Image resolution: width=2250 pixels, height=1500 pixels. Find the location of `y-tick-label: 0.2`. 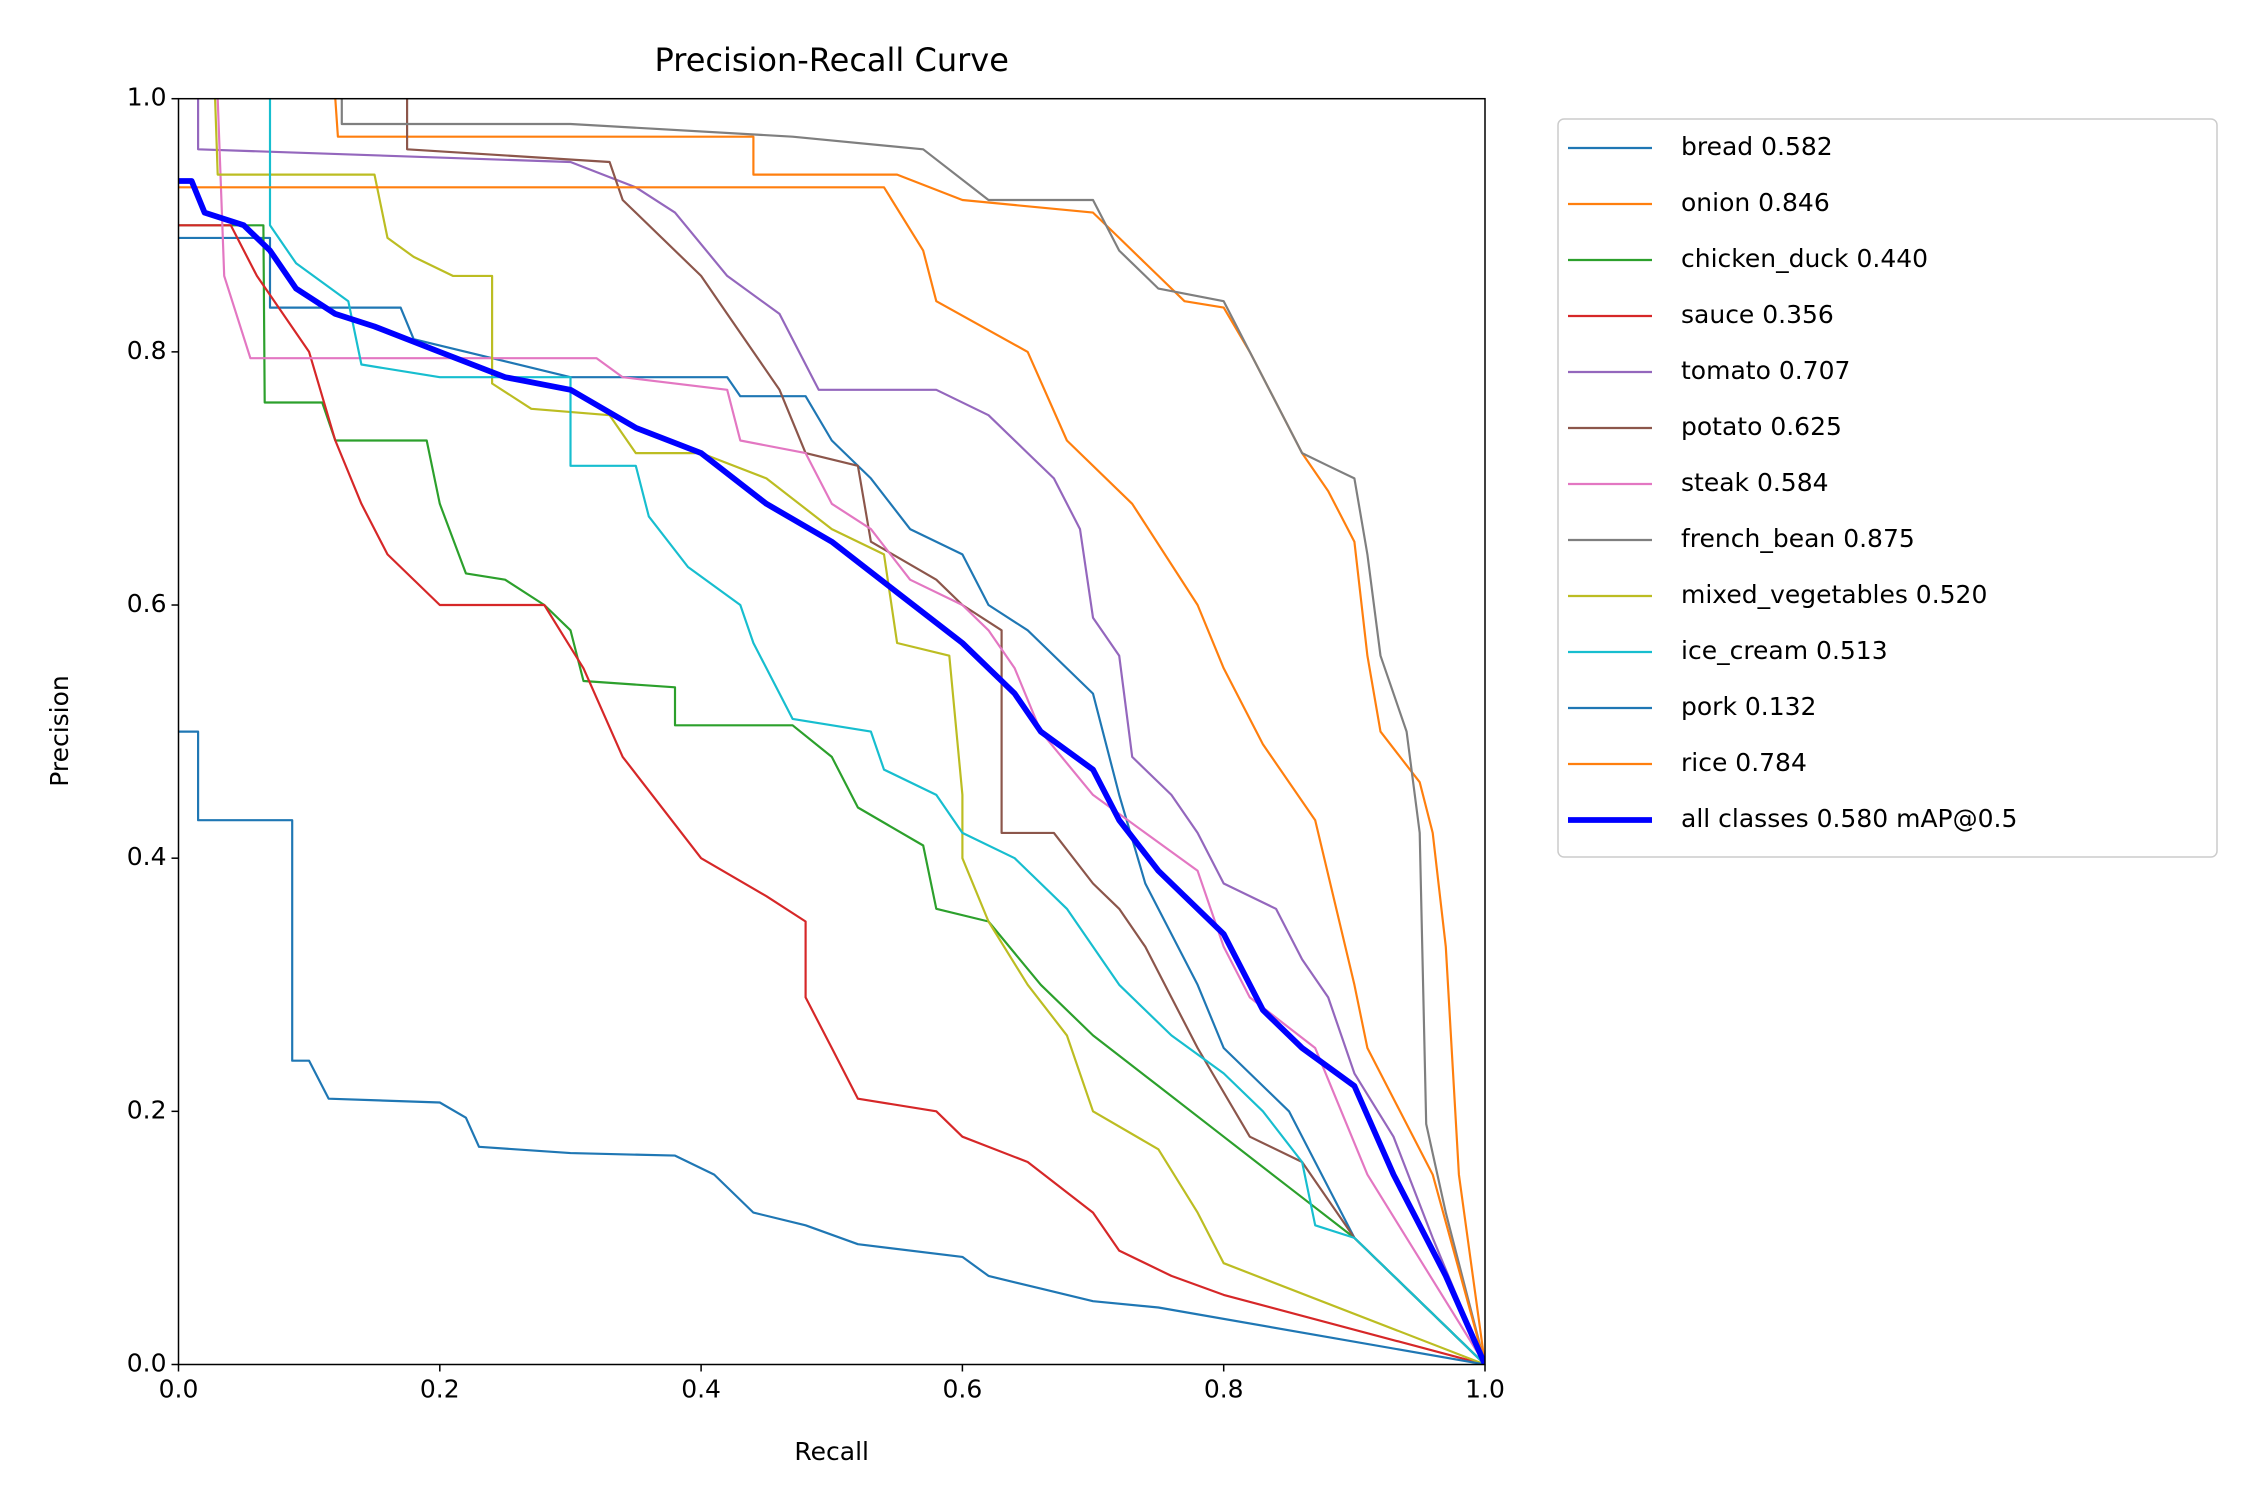

y-tick-label: 0.2 is located at coordinates (147, 1109).